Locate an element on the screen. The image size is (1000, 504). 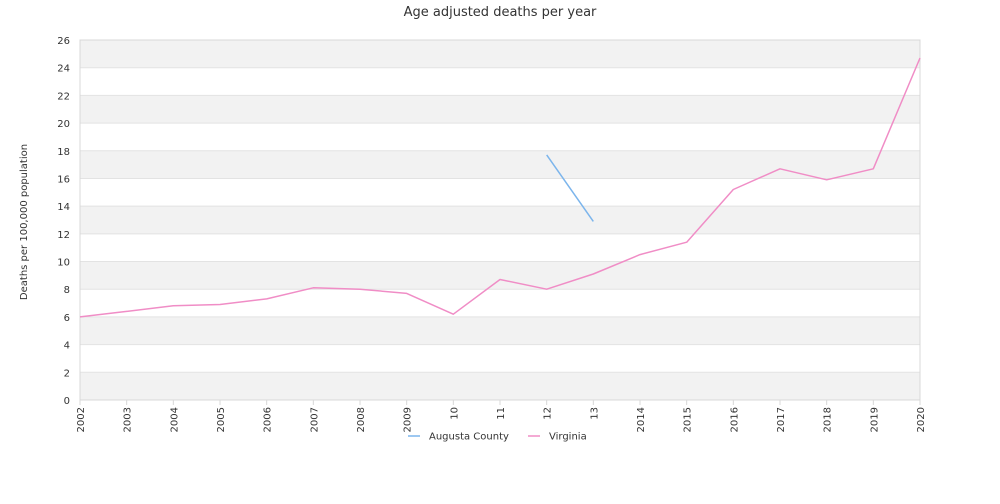
y-tick-label: 0 is located at coordinates (67, 401).